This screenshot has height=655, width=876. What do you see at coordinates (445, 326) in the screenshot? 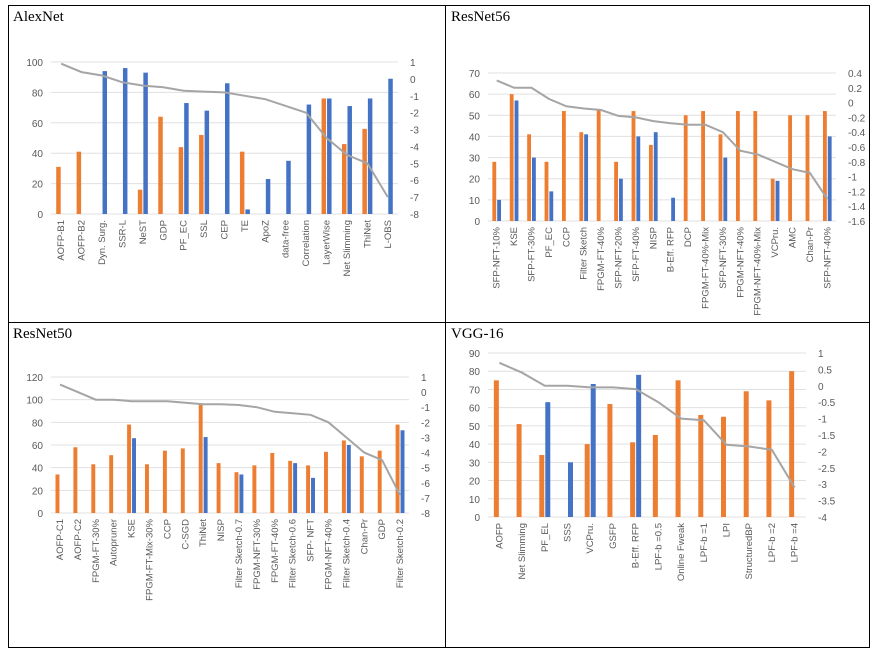
I see `grid-divider-vertical` at bounding box center [445, 326].